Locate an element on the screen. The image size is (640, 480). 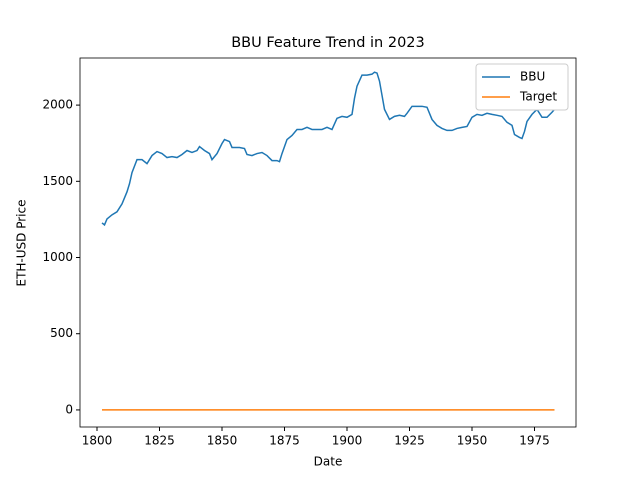
y-tick-label: 1500 is located at coordinates (57, 181).